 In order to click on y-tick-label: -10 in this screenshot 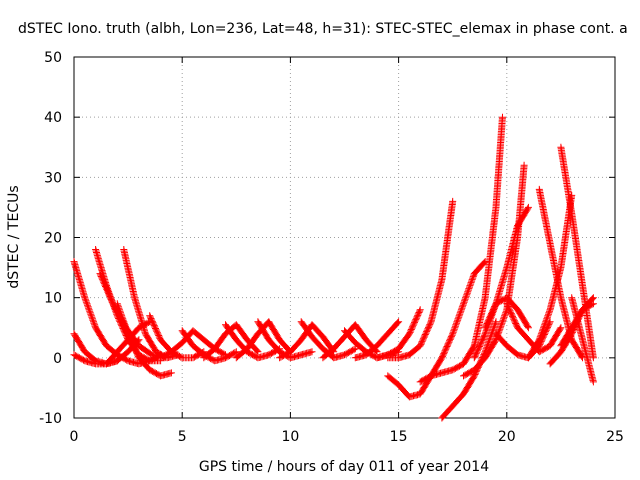, I will do `click(50, 419)`.